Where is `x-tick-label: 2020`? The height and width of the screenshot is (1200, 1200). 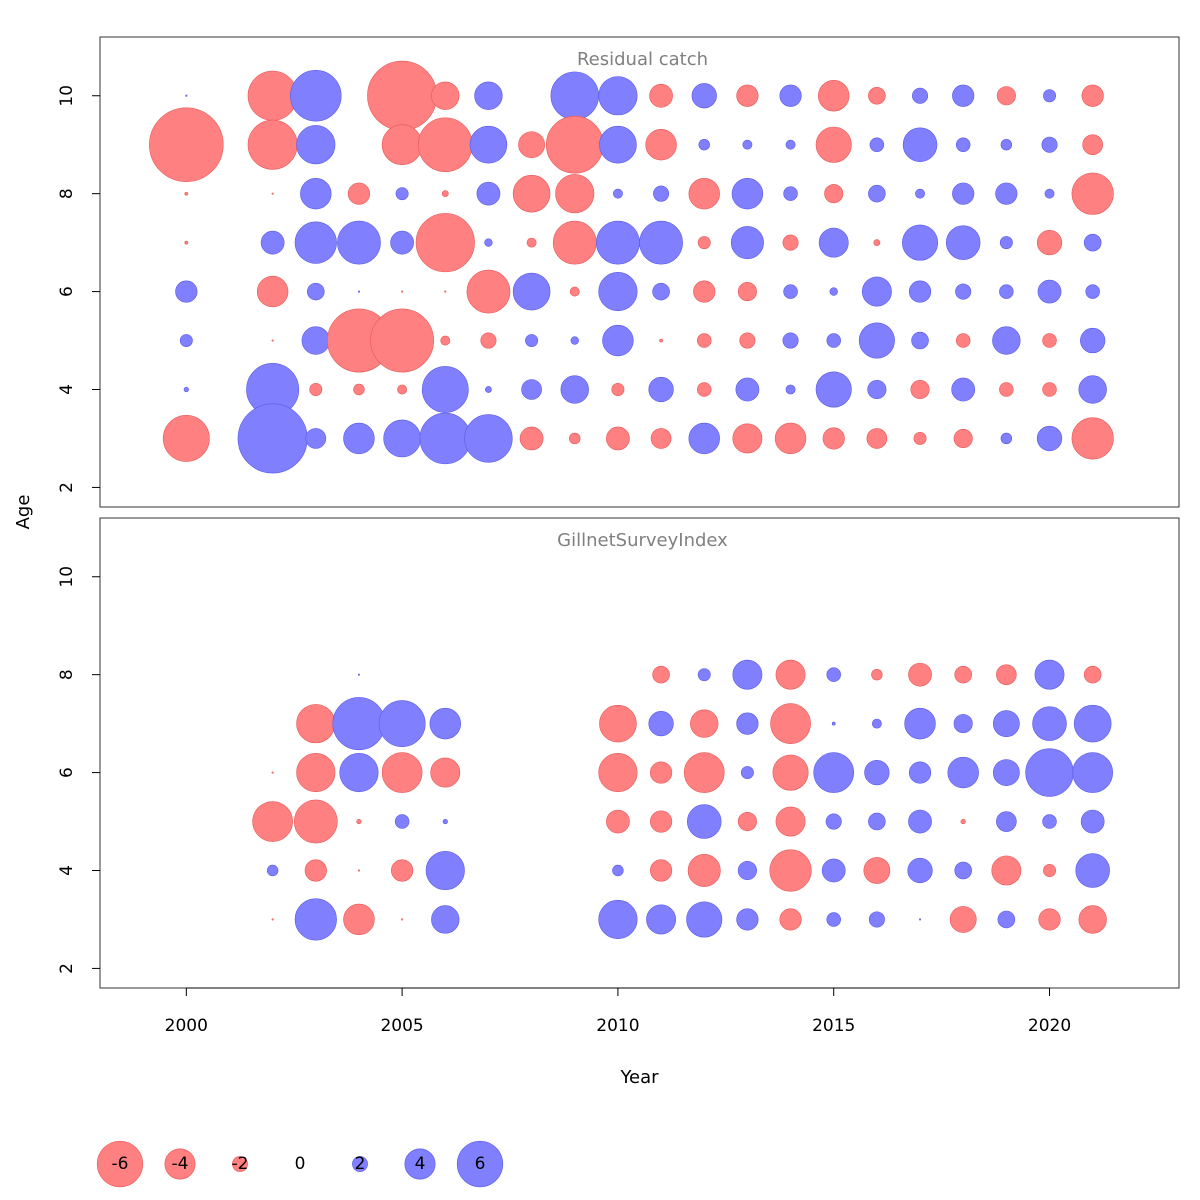 x-tick-label: 2020 is located at coordinates (1049, 1026).